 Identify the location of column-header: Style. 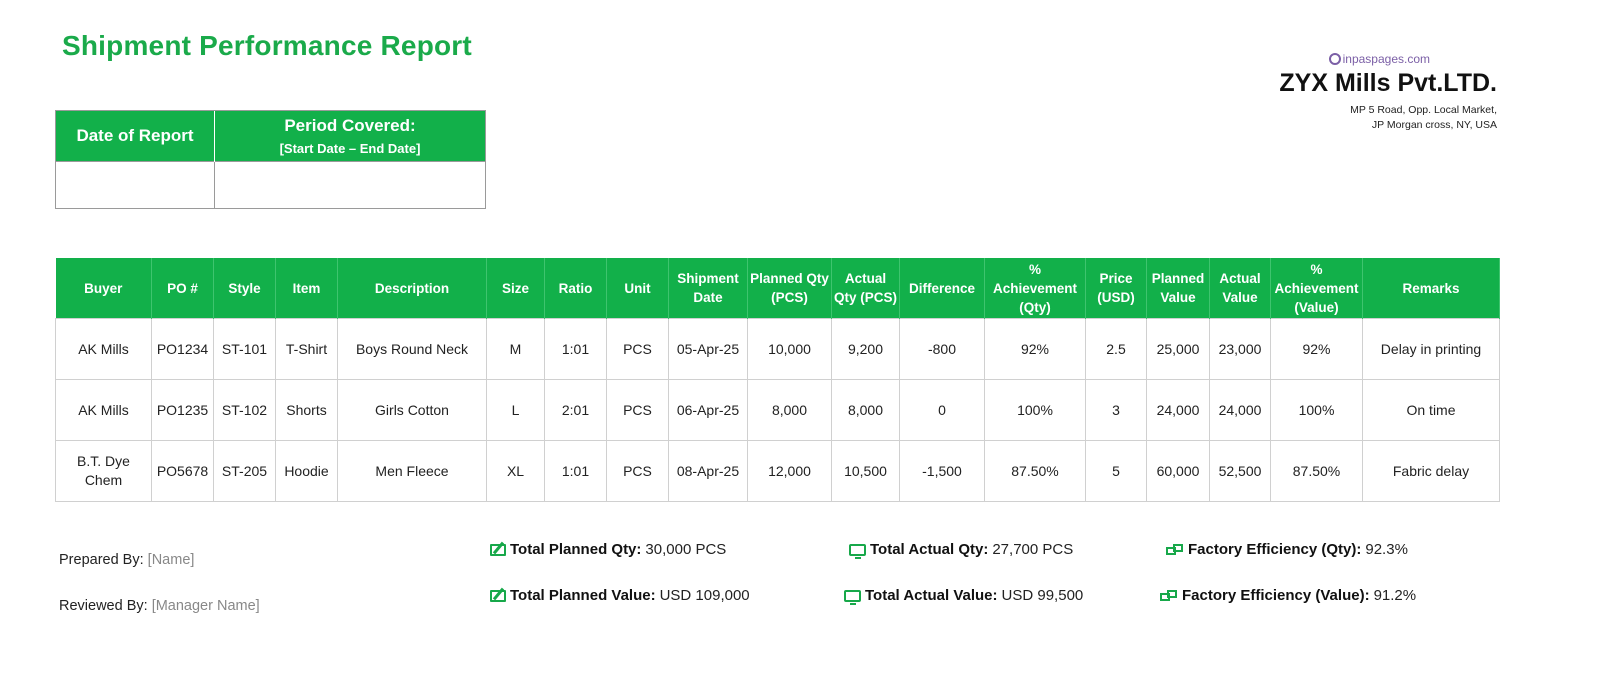
(244, 288).